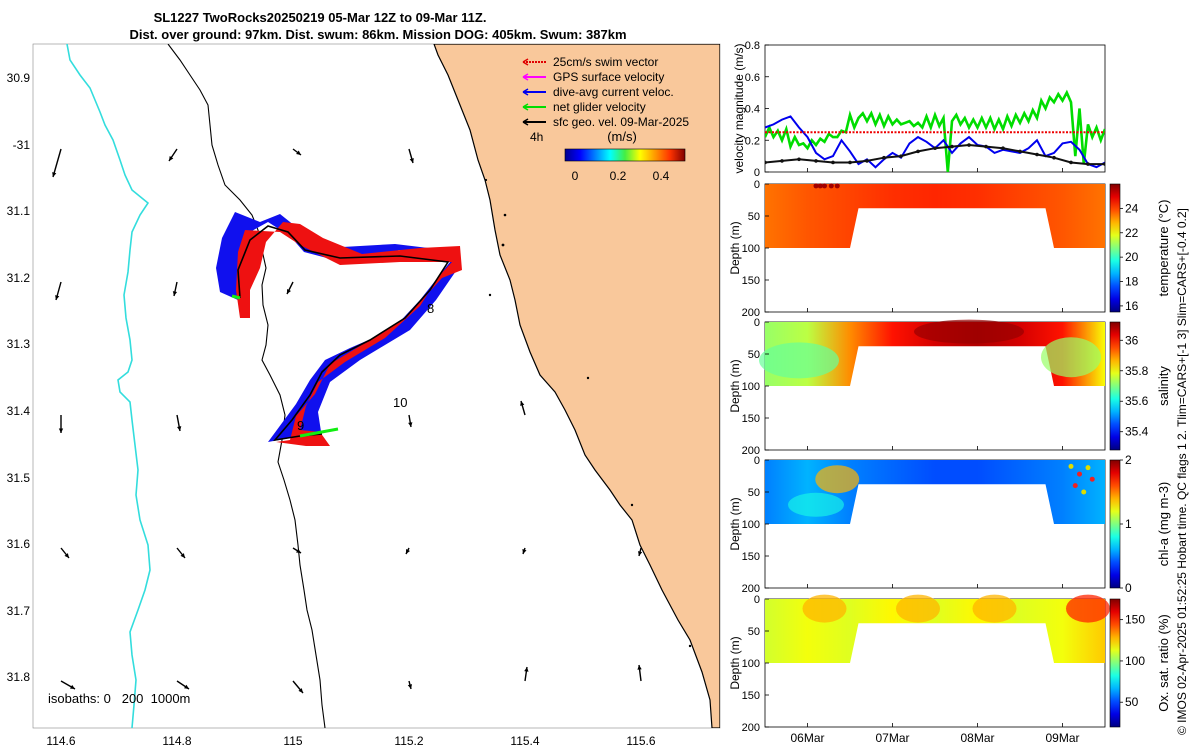 The image size is (1200, 750). I want to click on colorbar-tick: 35.8, so click(1137, 371).